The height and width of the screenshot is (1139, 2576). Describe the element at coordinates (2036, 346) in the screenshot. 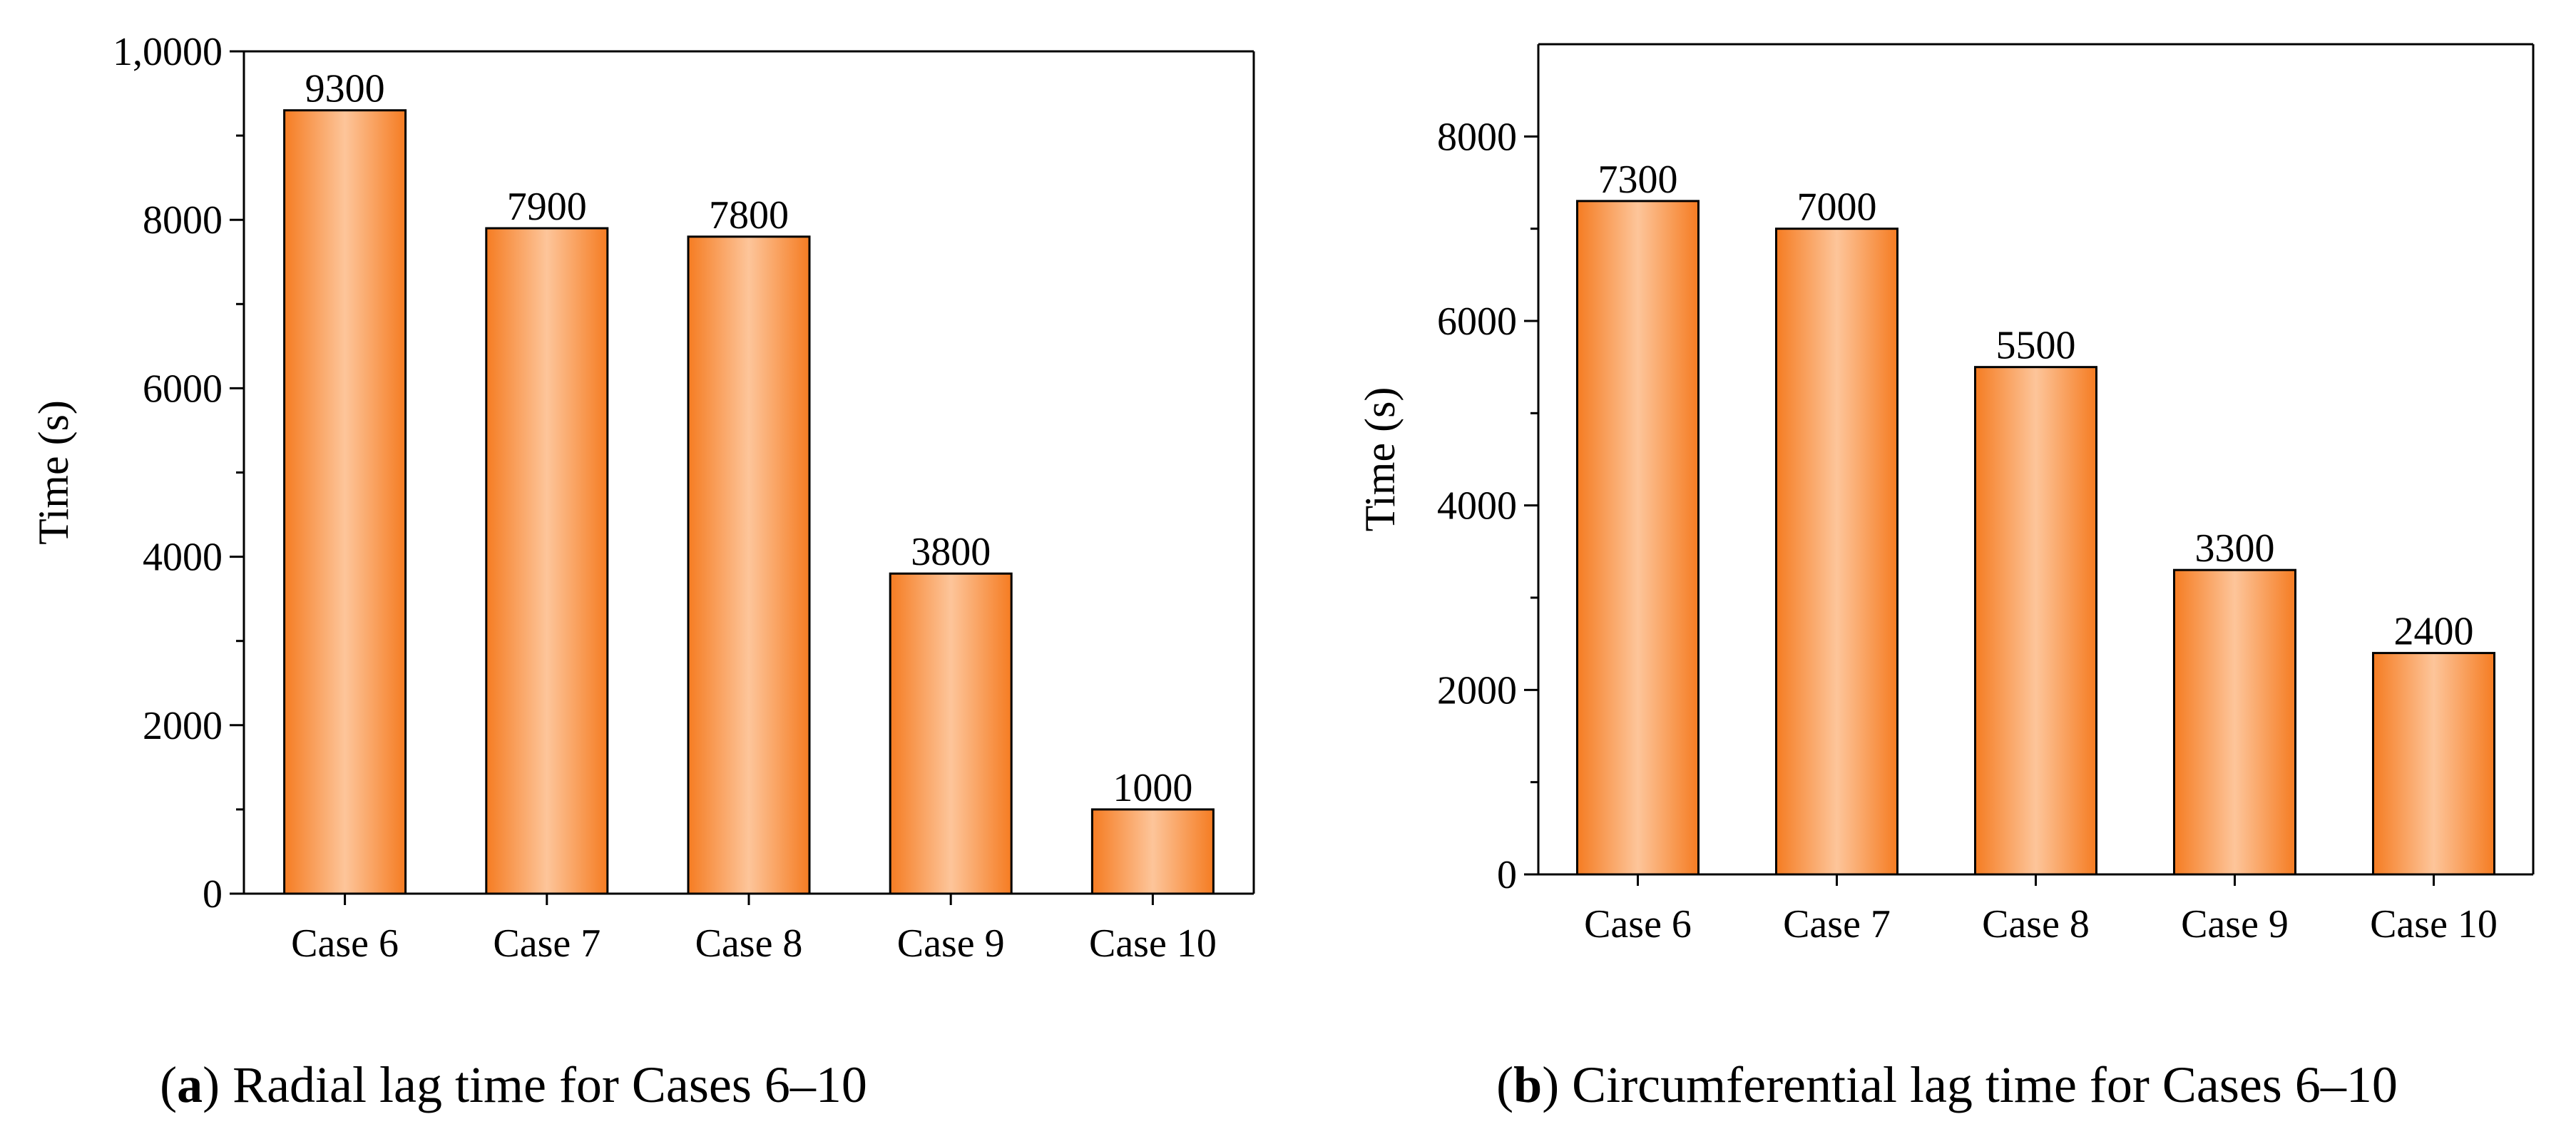

I see `data-label: 5500` at that location.